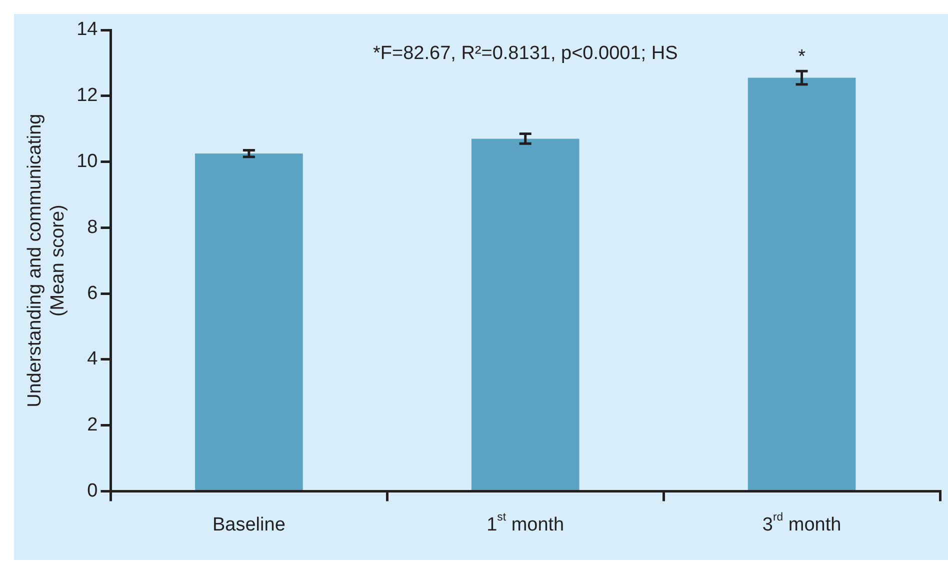 This screenshot has height=574, width=948. I want to click on annotation: *, so click(802, 57).